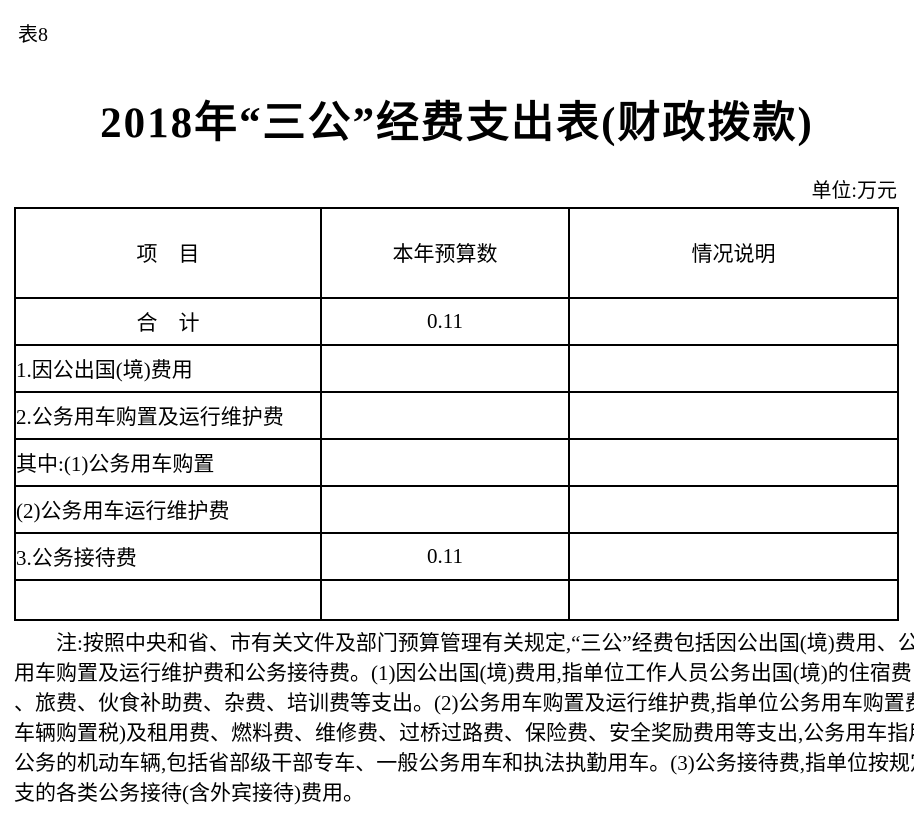  I want to click on table-row-abroad: 1.因公出国(境)费用, so click(456, 368).